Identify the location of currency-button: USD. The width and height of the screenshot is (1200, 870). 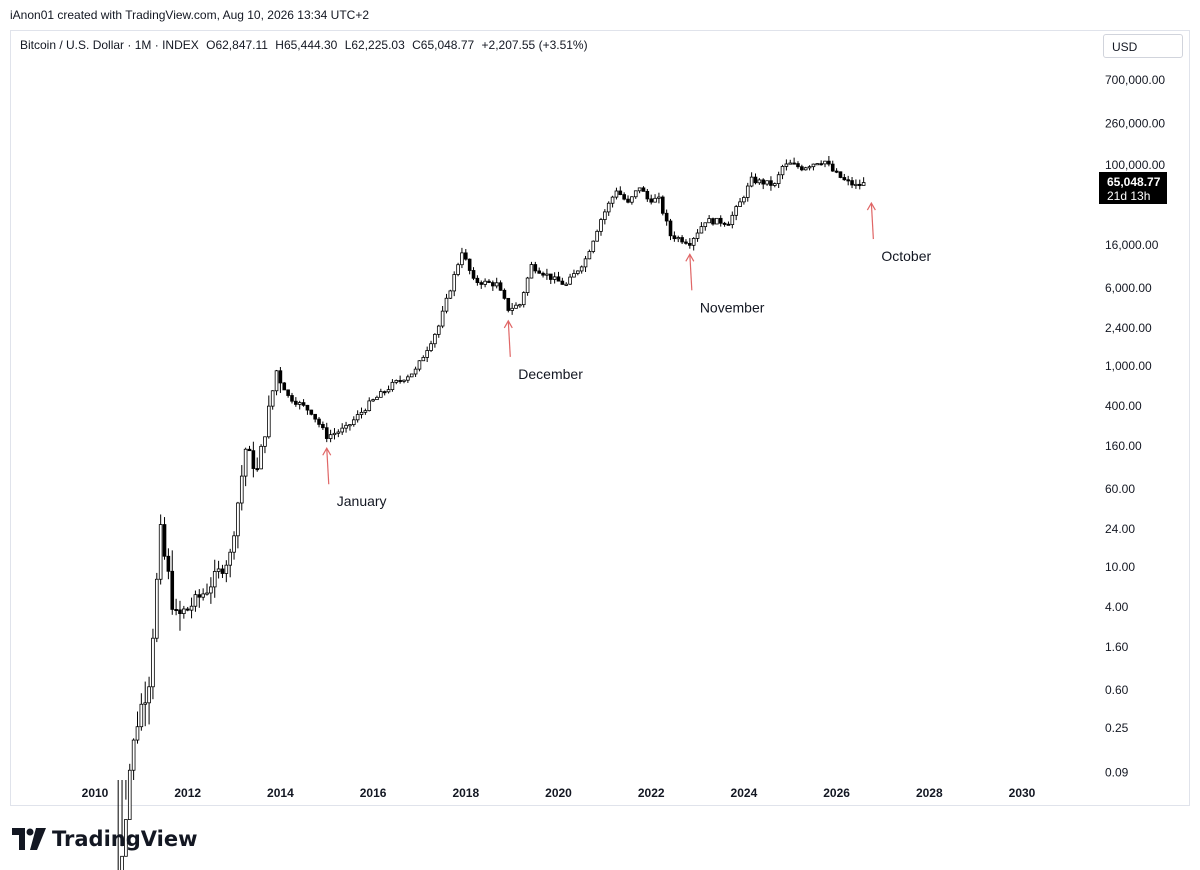
(1143, 46).